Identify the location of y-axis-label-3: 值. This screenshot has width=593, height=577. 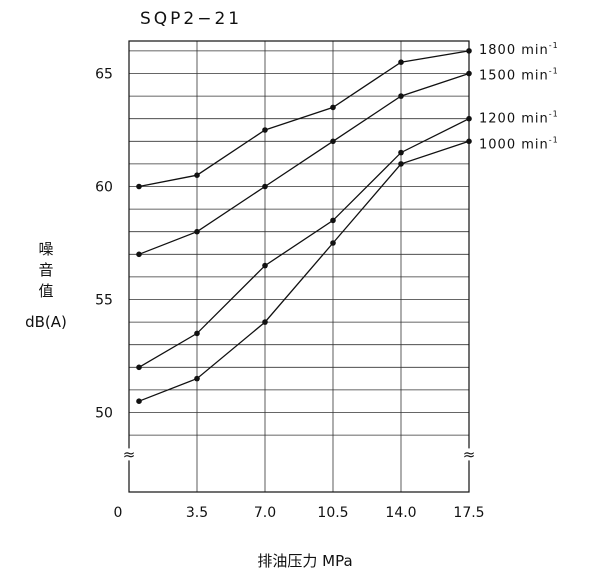
(45, 291).